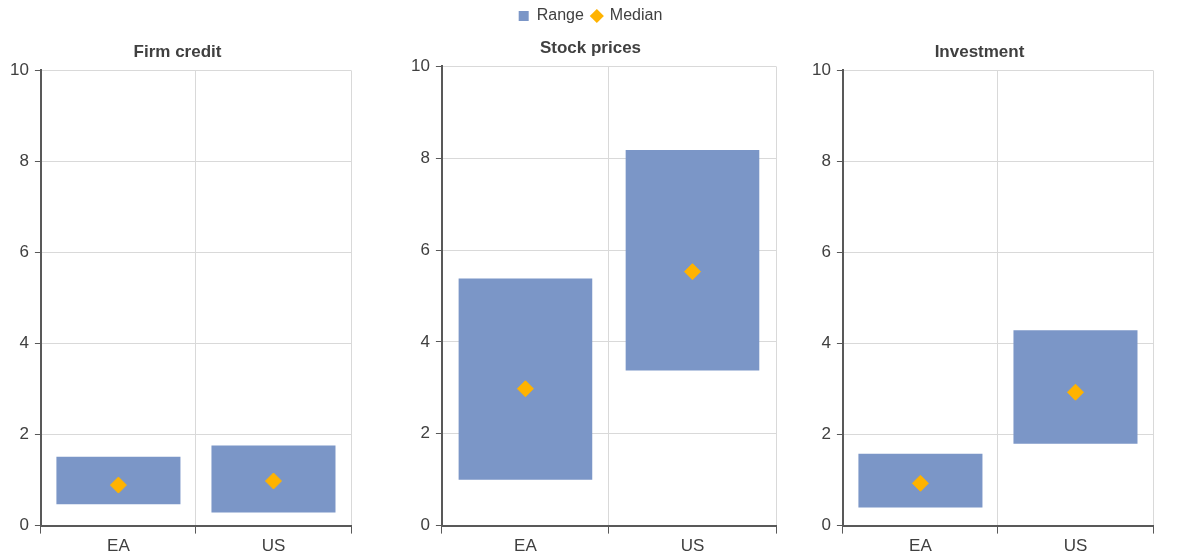 This screenshot has width=1204, height=560. Describe the element at coordinates (979, 51) in the screenshot. I see `chart-title: Investment` at that location.